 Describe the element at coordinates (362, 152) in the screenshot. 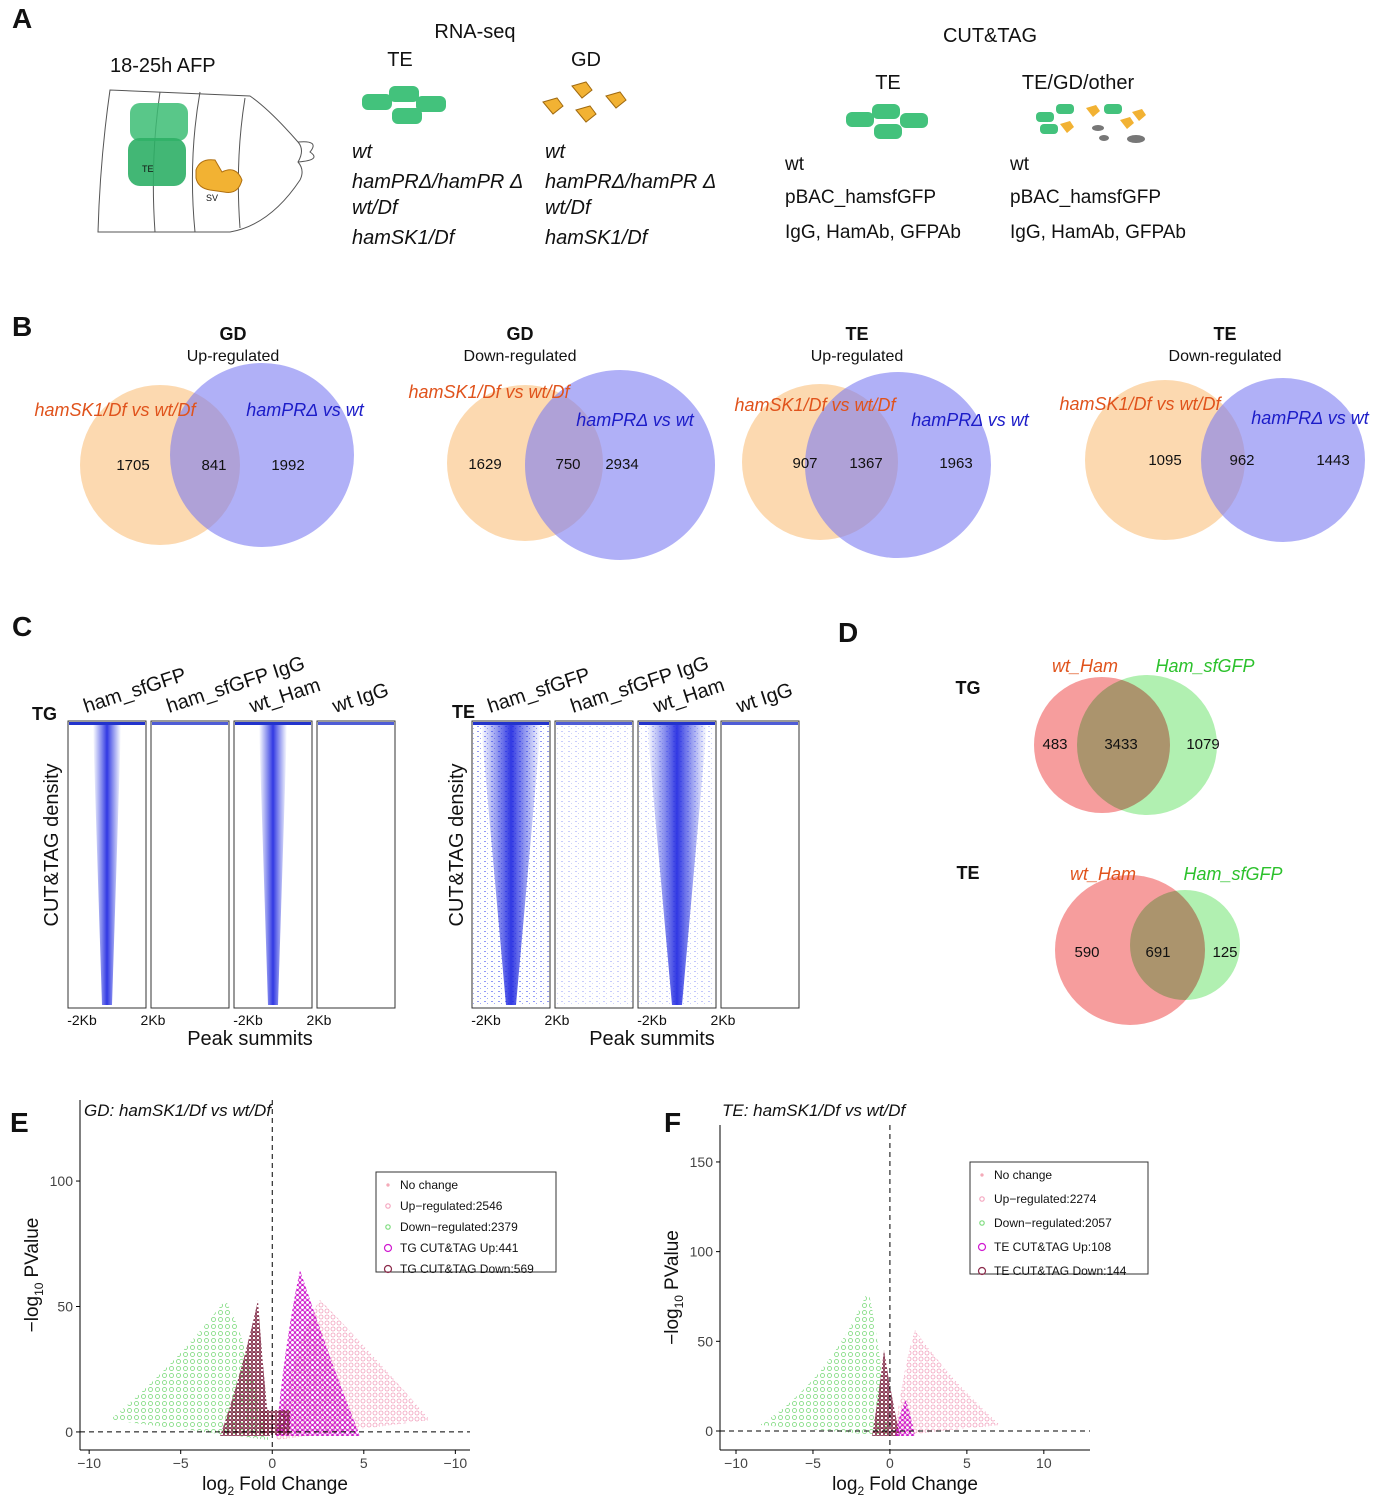

I see `genotype: wt` at that location.